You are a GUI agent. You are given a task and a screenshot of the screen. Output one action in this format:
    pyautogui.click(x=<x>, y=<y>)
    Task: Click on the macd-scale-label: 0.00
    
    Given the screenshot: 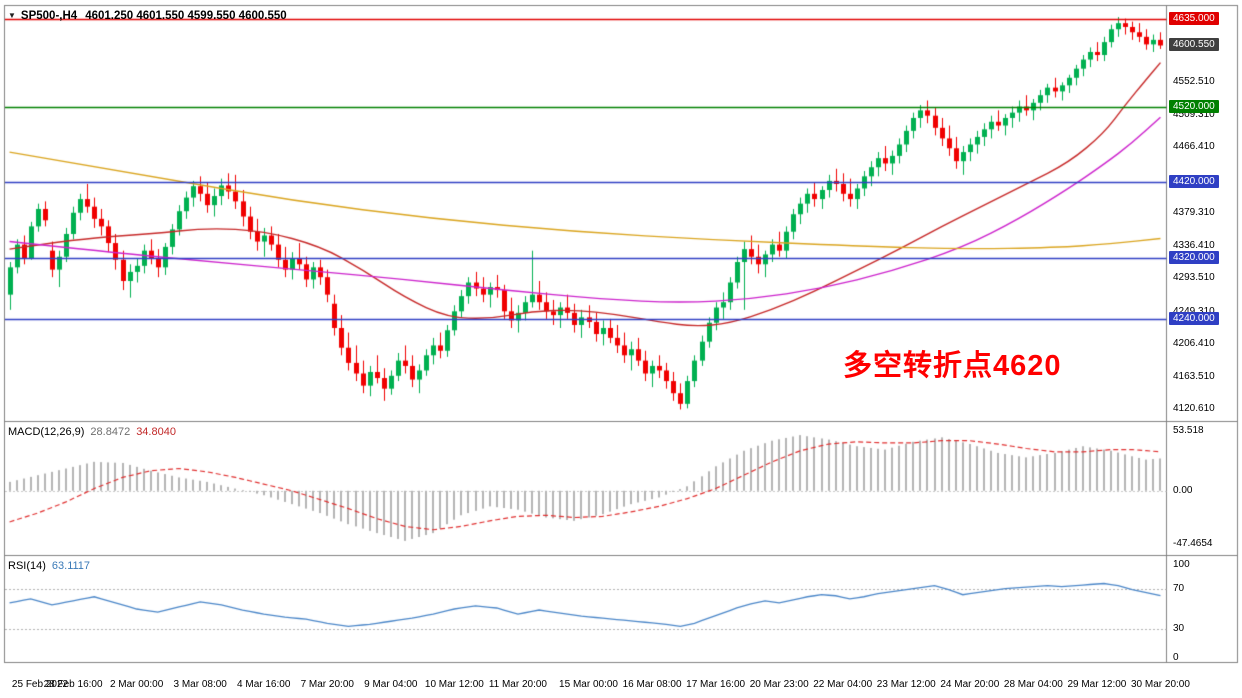 What is the action you would take?
    pyautogui.click(x=1183, y=490)
    